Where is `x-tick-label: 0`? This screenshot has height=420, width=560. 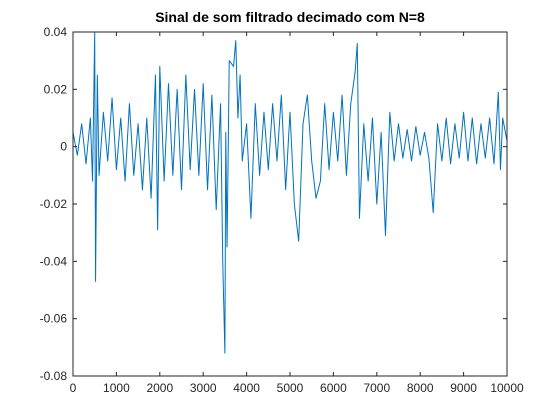 x-tick-label: 0 is located at coordinates (73, 388).